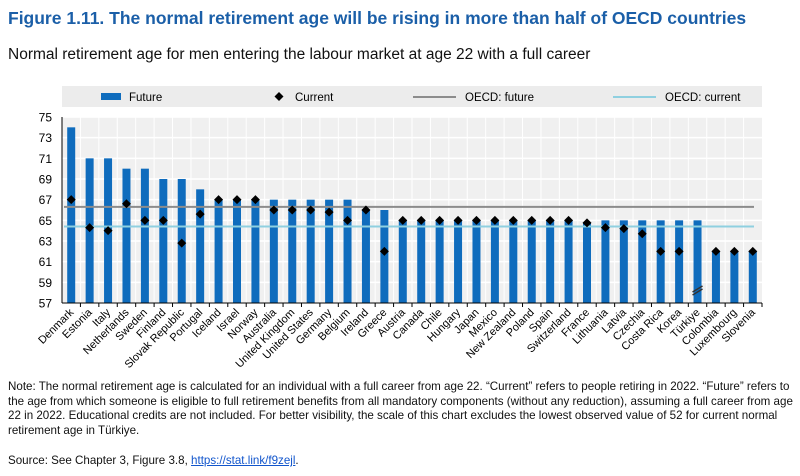 Image resolution: width=800 pixels, height=476 pixels. Describe the element at coordinates (46, 262) in the screenshot. I see `y-tick-label: 61` at that location.